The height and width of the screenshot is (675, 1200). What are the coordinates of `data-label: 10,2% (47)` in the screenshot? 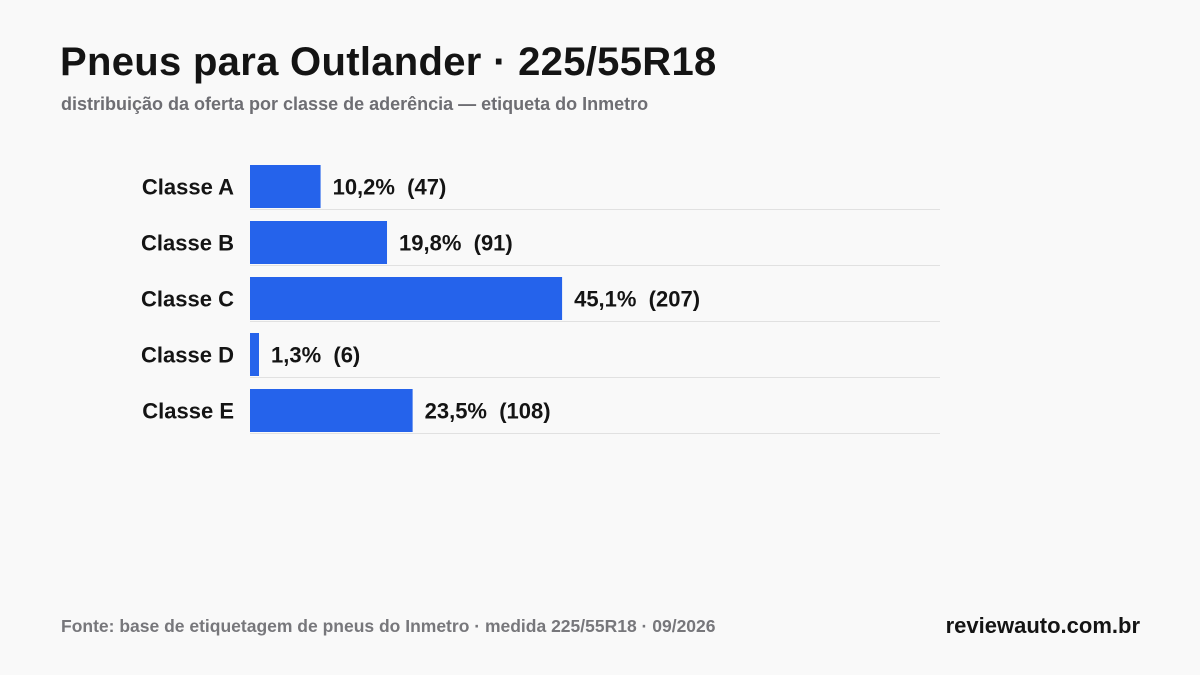 It's located at (390, 187).